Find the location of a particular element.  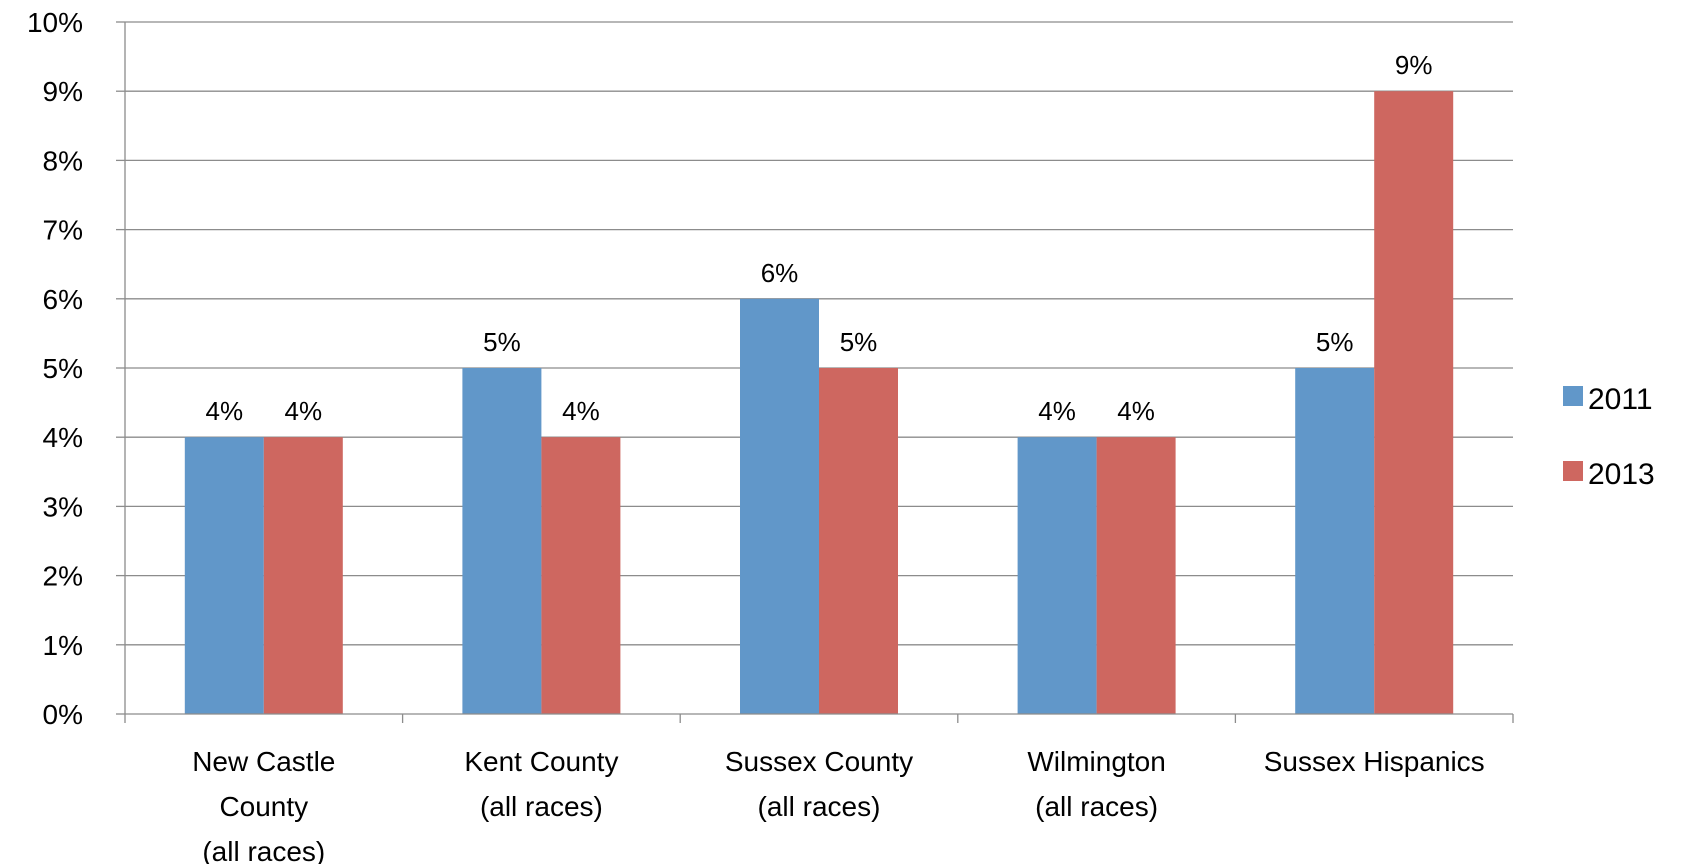

x-category-label: Sussex Hispanics is located at coordinates (1374, 761).